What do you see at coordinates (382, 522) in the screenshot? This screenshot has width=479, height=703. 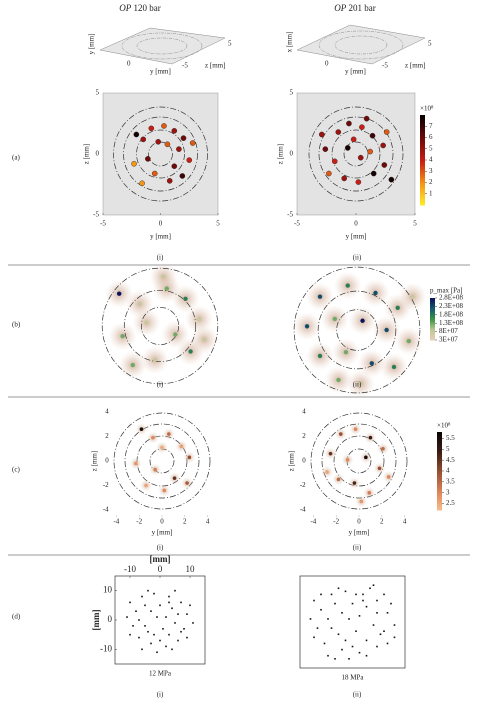 I see `x-tick-label: 2` at bounding box center [382, 522].